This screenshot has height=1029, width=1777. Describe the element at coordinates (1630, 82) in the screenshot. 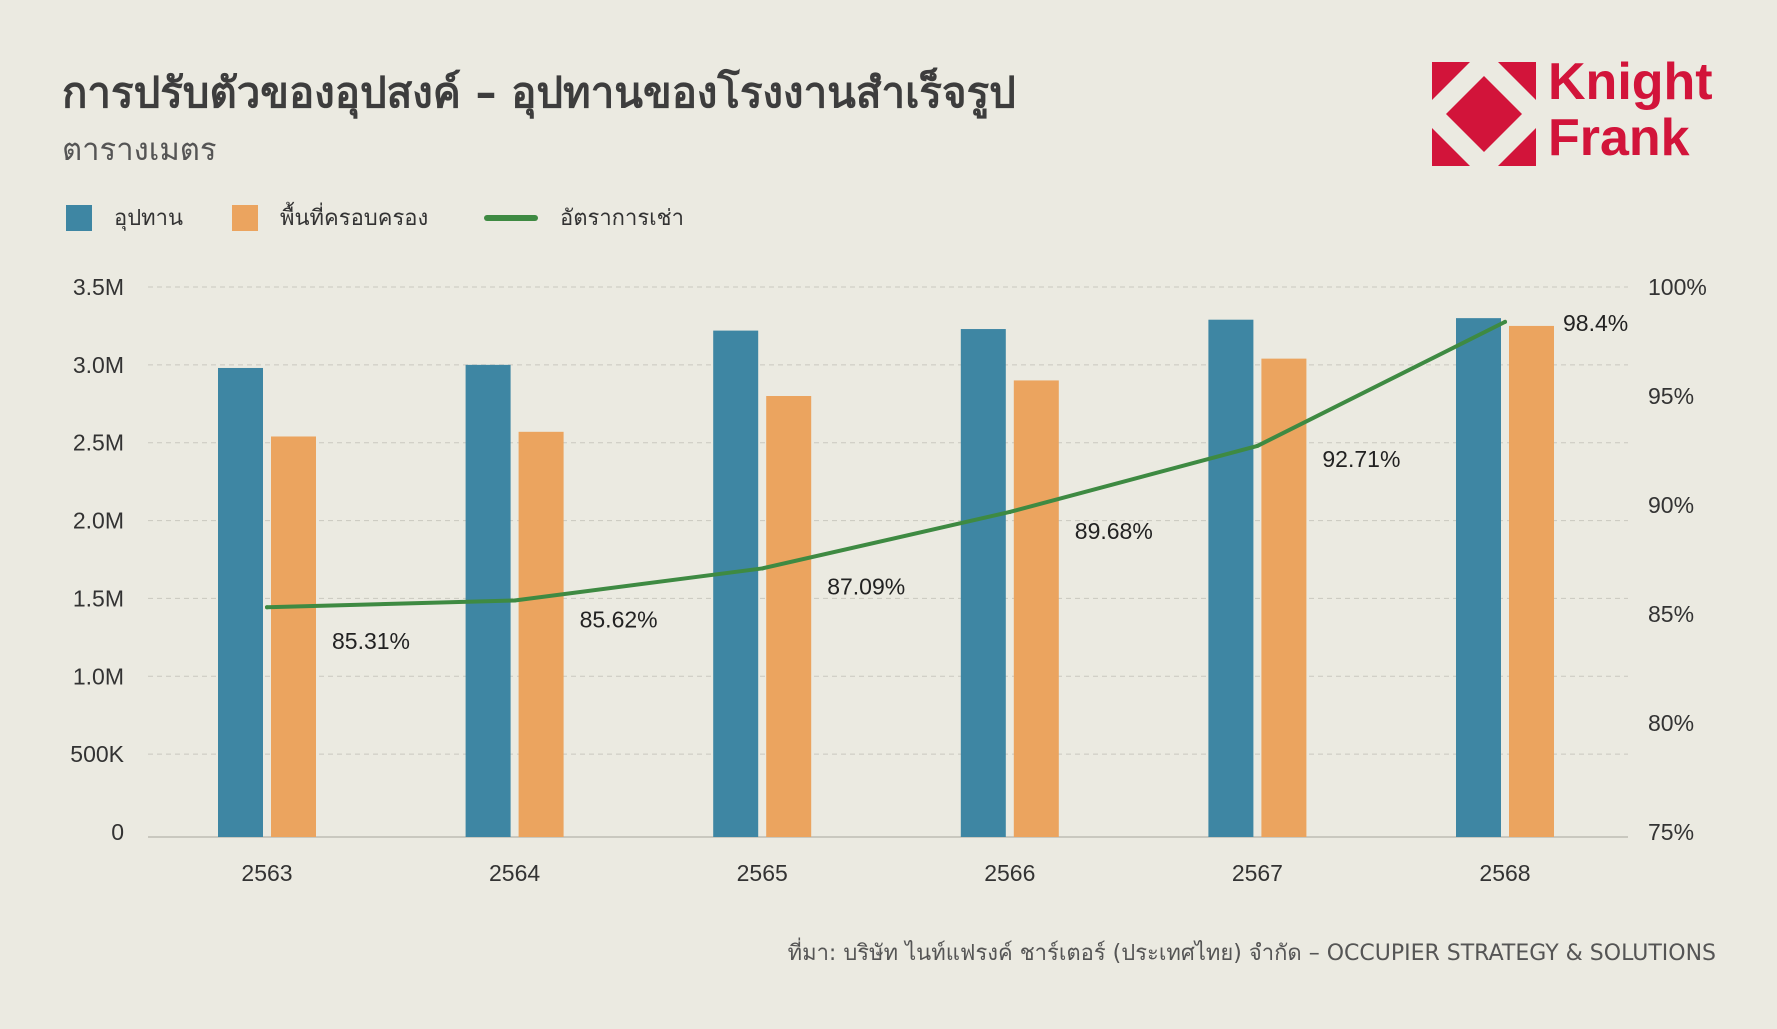

I see `logo-word-knight: Knight` at that location.